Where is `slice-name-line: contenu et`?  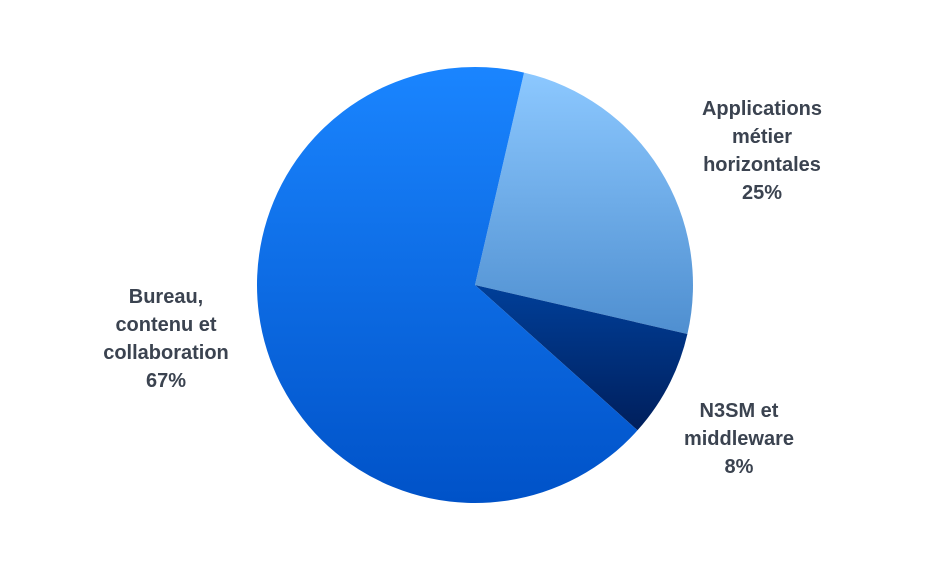
slice-name-line: contenu et is located at coordinates (165, 325).